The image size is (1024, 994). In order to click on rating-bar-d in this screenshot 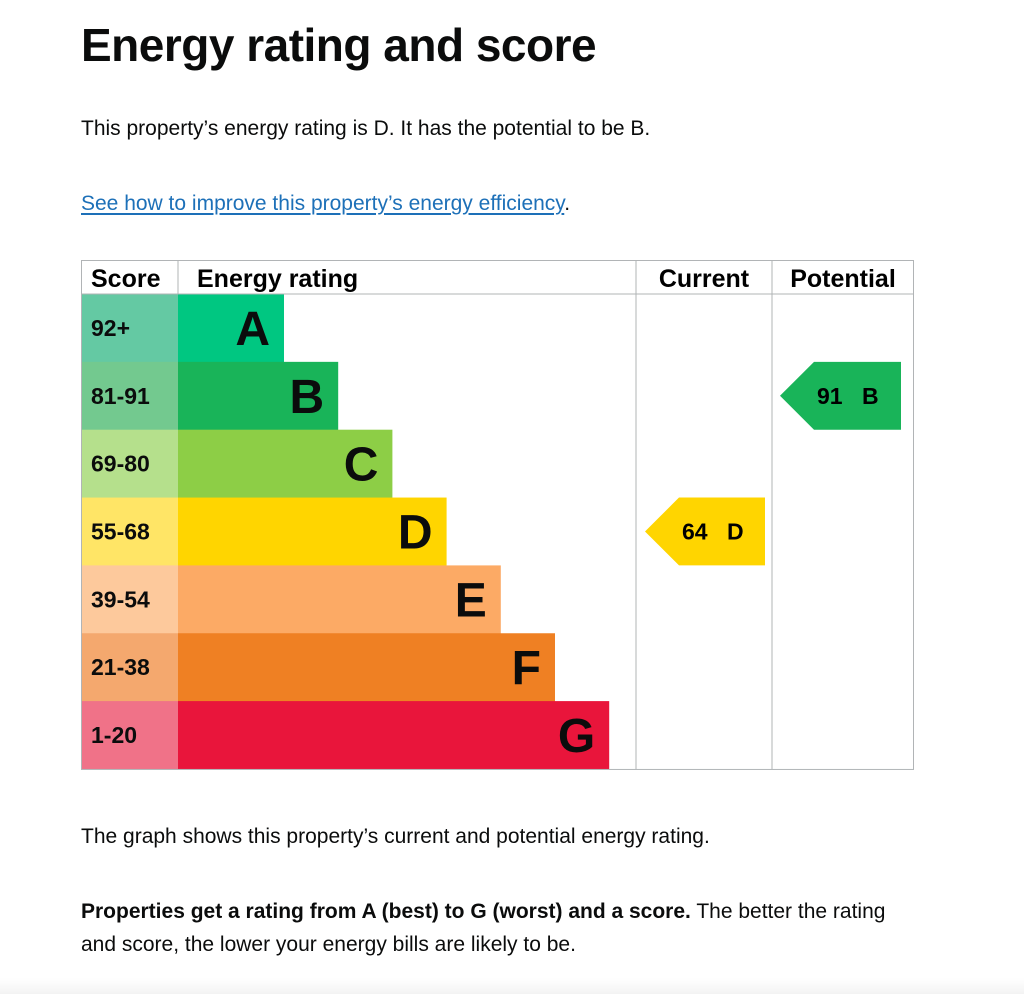, I will do `click(312, 531)`.